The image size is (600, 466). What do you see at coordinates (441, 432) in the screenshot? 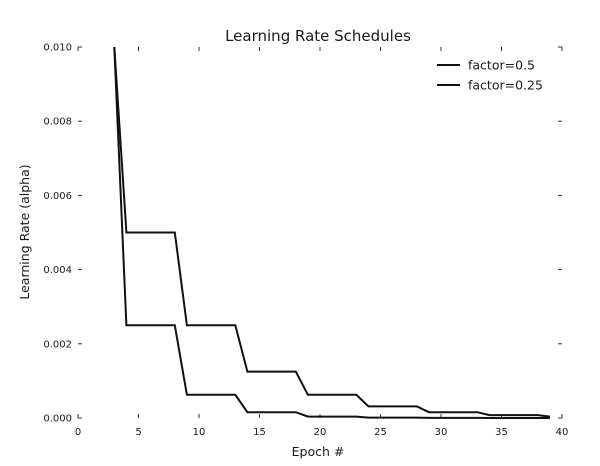
I see `x-tick-label: 30` at bounding box center [441, 432].